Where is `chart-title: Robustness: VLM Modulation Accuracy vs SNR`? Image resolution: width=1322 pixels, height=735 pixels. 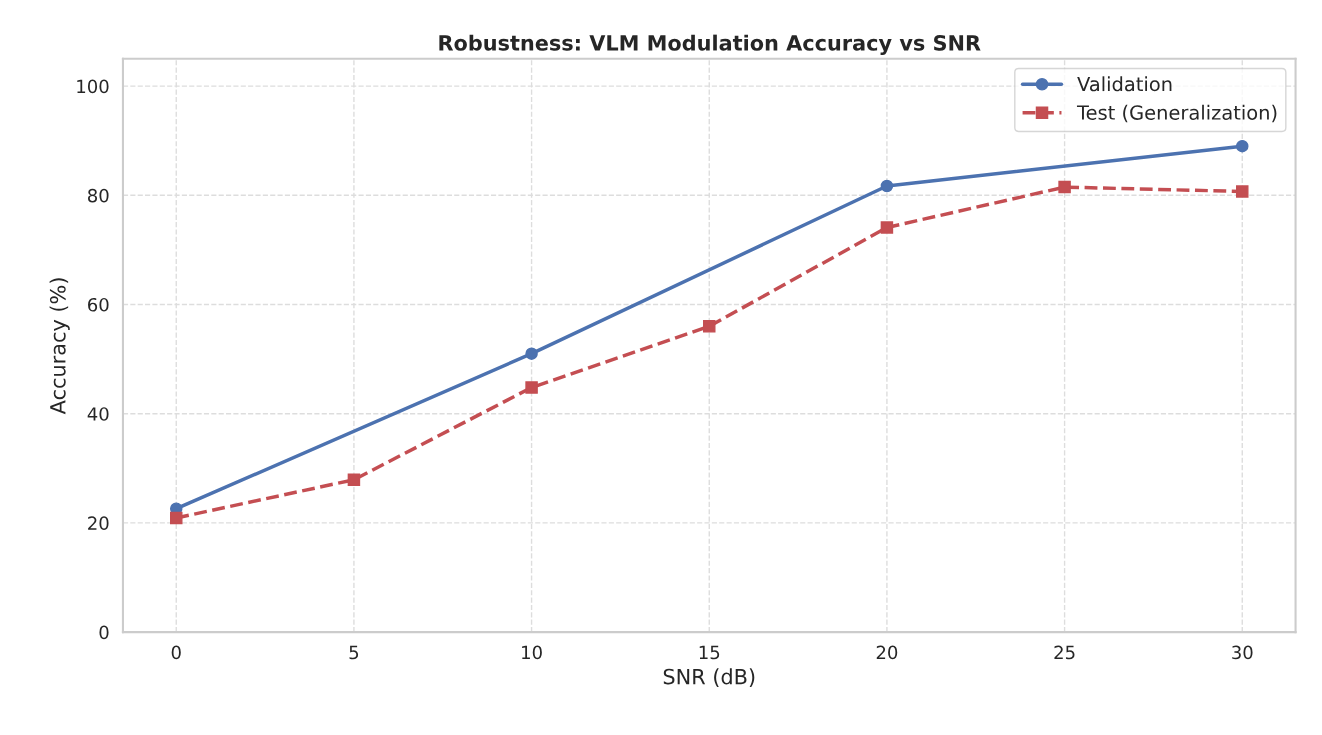 chart-title: Robustness: VLM Modulation Accuracy vs SNR is located at coordinates (710, 44).